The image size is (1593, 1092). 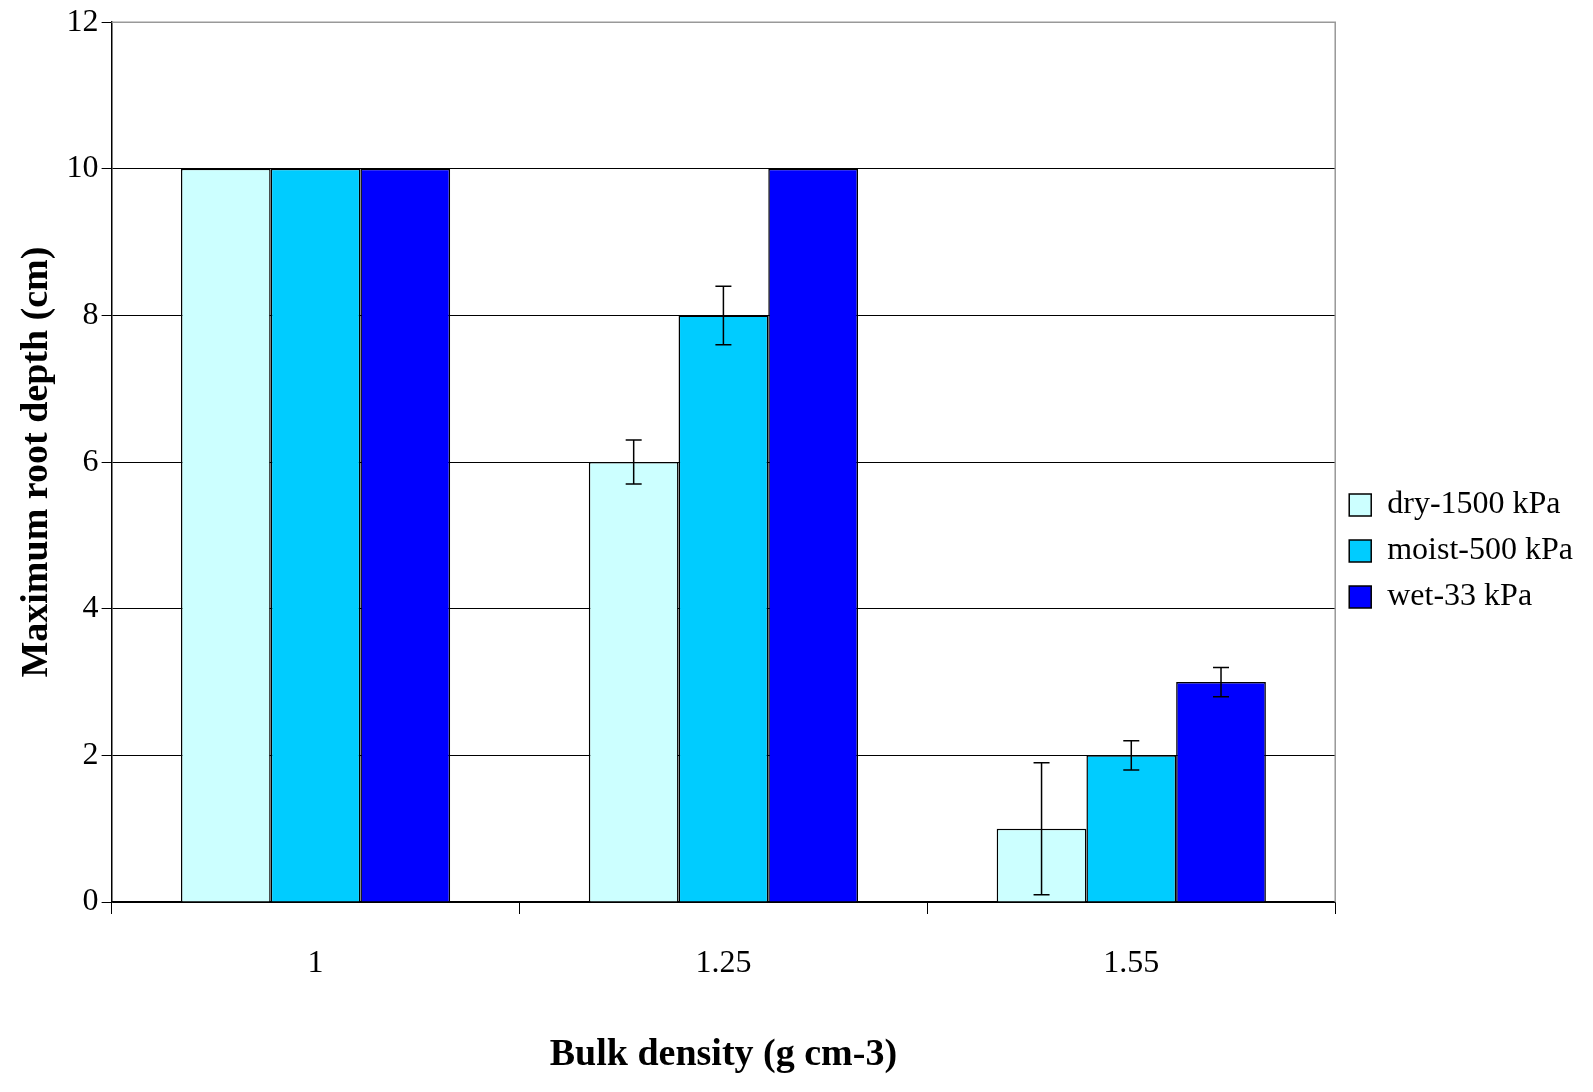 I want to click on y-axis-title: Maximum root depth (cm), so click(x=34, y=462).